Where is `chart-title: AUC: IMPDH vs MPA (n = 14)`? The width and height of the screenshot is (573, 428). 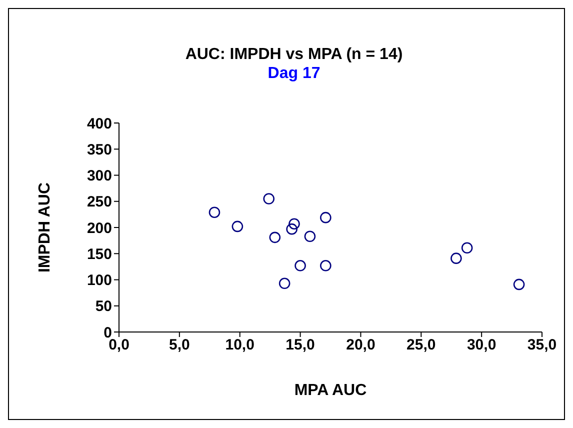
chart-title: AUC: IMPDH vs MPA (n = 14) is located at coordinates (294, 55).